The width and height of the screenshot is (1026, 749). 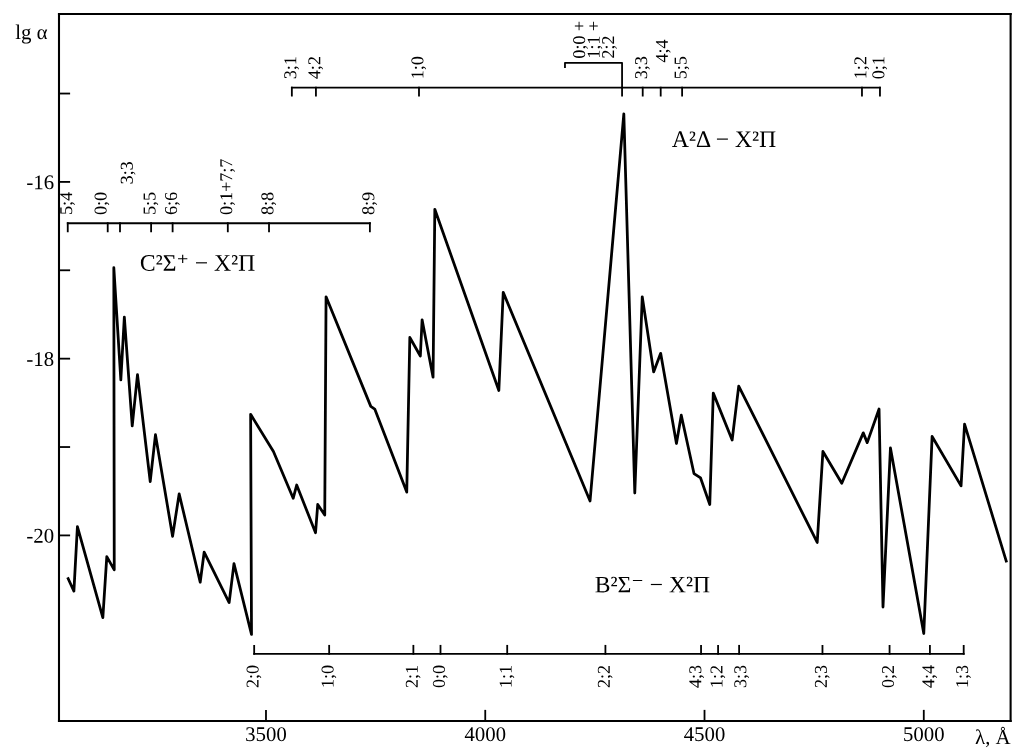 What do you see at coordinates (696, 676) in the screenshot?
I see `annotation: 4;3` at bounding box center [696, 676].